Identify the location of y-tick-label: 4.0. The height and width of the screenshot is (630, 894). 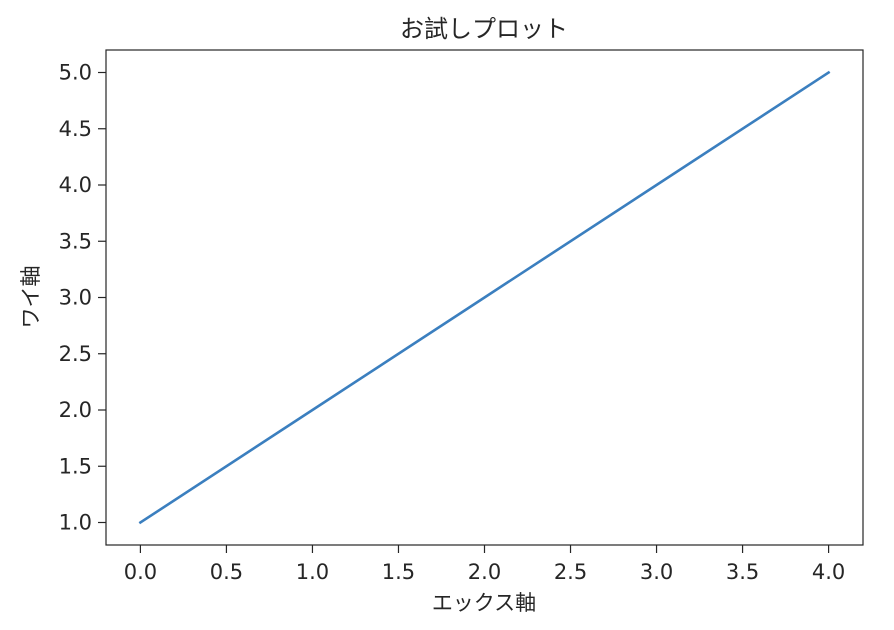
(75, 185).